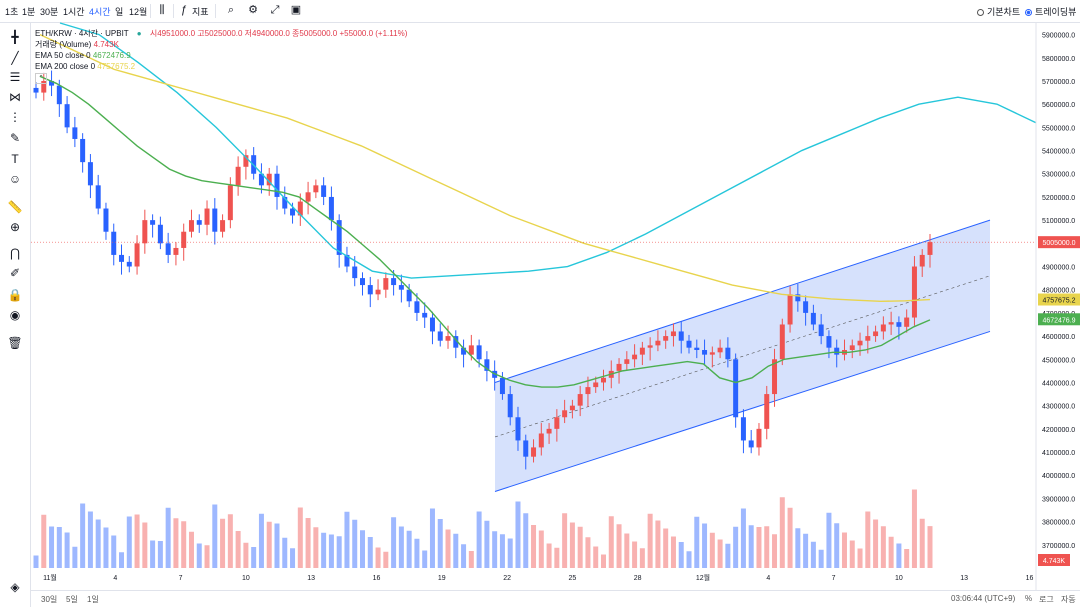 This screenshot has width=1080, height=608. I want to click on legend-collapse-button: ⌃, so click(41, 78).